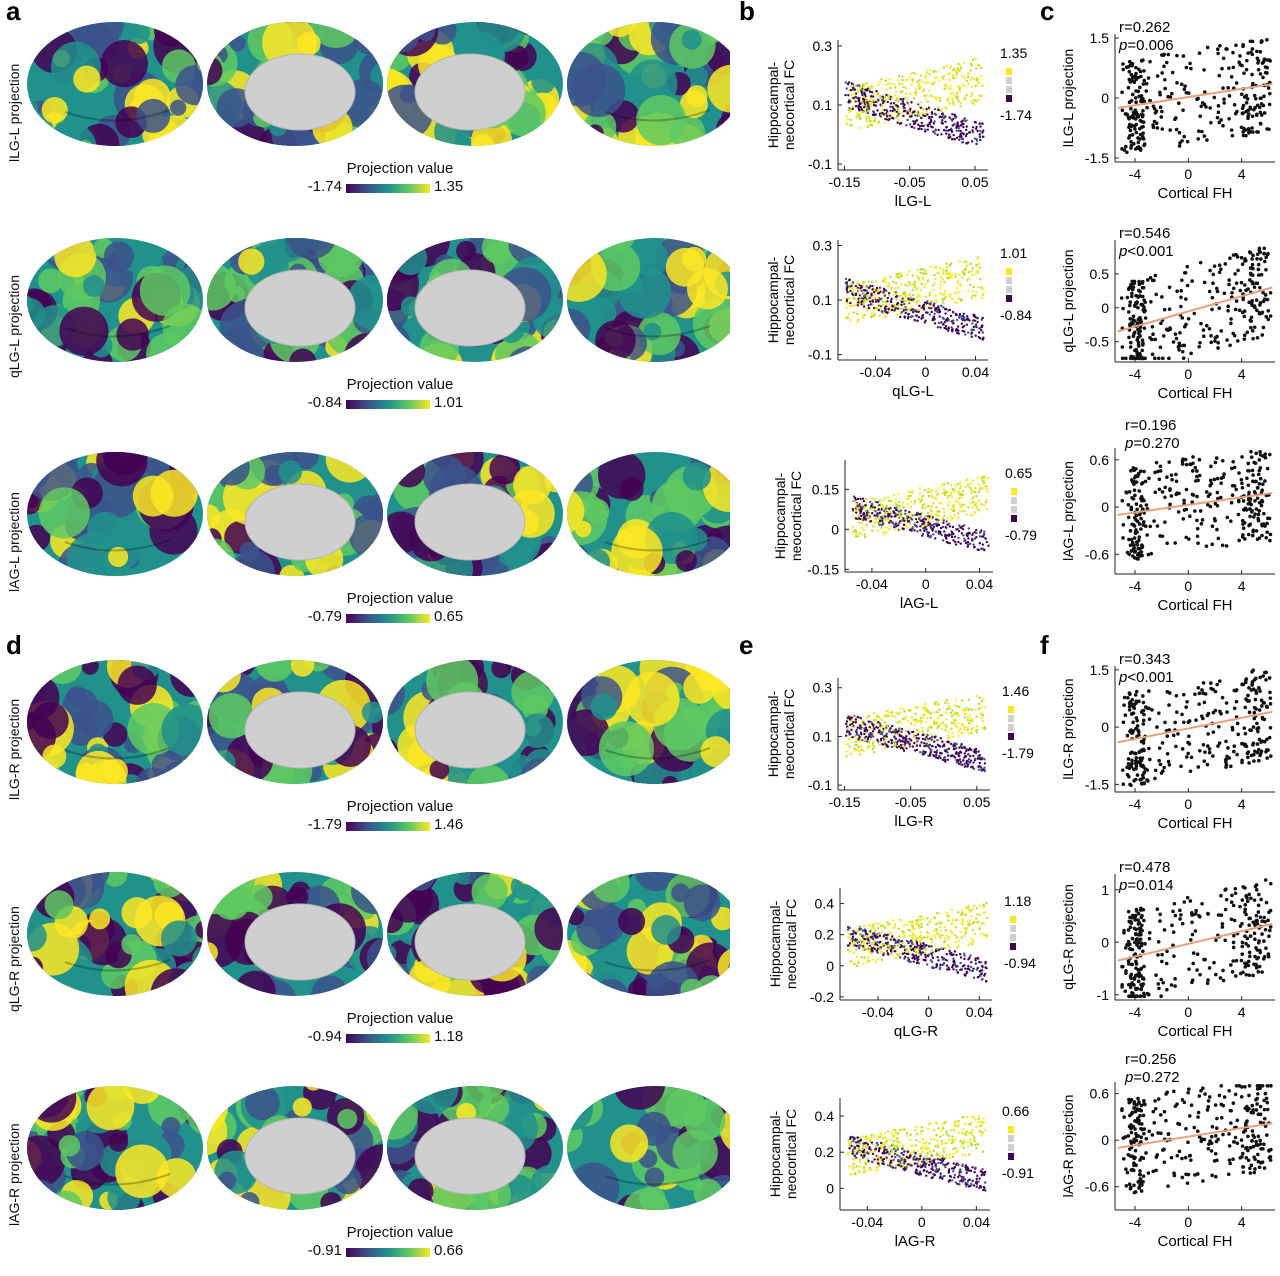  Describe the element at coordinates (876, 372) in the screenshot. I see `x-tick-label: -0.04` at that location.